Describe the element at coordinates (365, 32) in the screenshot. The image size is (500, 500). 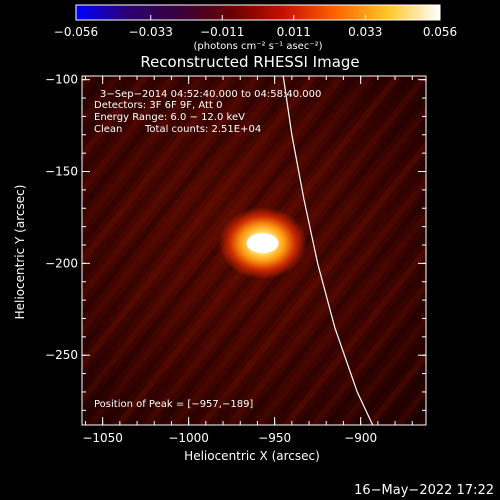
I see `colorbar-tick-label: 0.033` at that location.